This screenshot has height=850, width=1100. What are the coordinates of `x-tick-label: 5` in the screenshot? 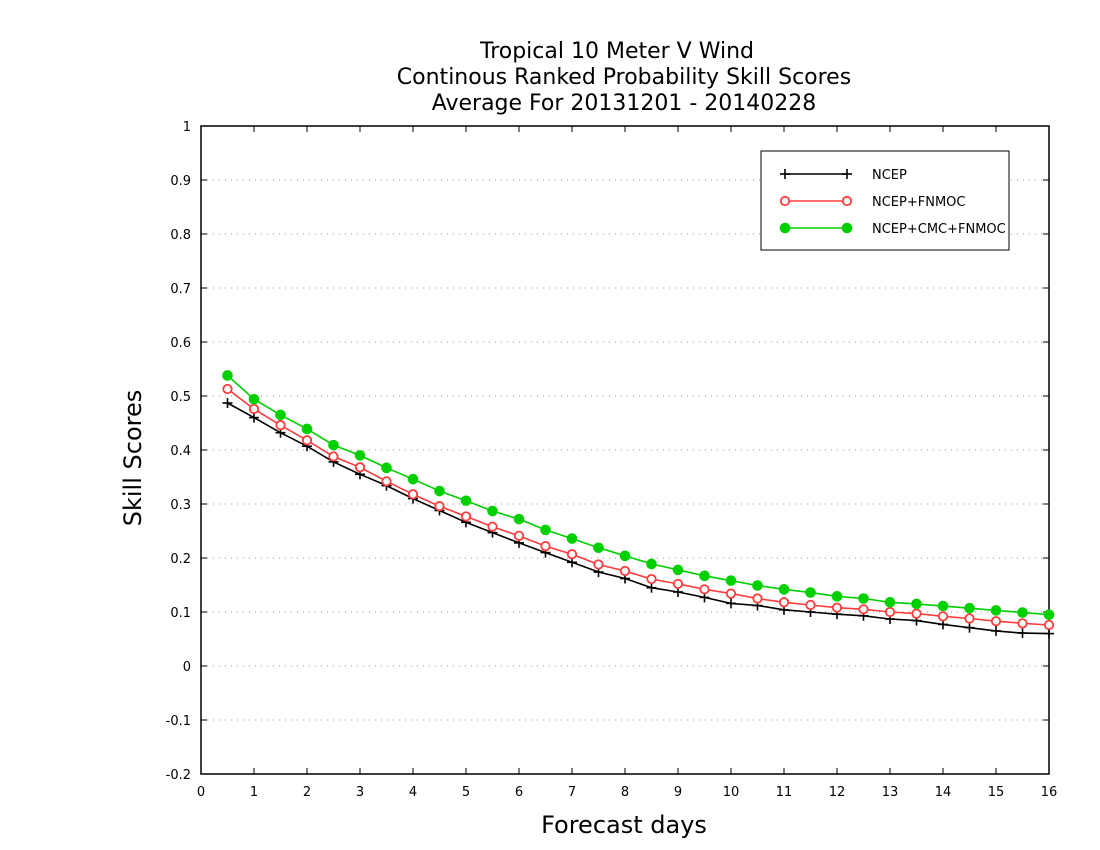 It's located at (466, 792).